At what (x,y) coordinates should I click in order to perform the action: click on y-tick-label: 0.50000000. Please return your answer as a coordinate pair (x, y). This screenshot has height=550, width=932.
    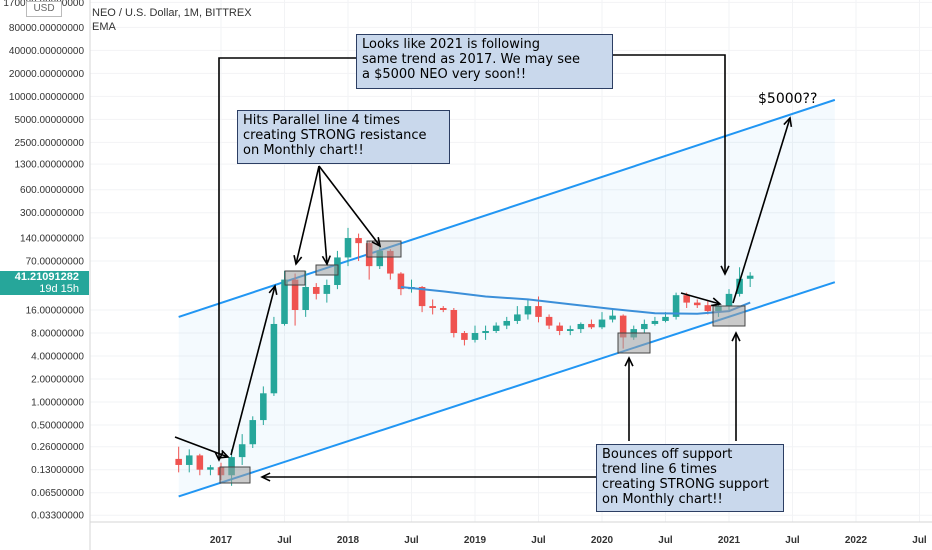
    Looking at the image, I should click on (57, 426).